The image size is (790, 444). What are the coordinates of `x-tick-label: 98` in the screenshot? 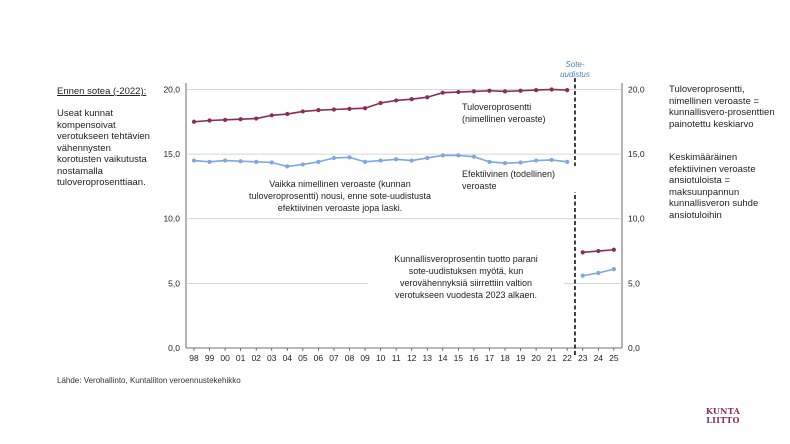 It's located at (194, 358).